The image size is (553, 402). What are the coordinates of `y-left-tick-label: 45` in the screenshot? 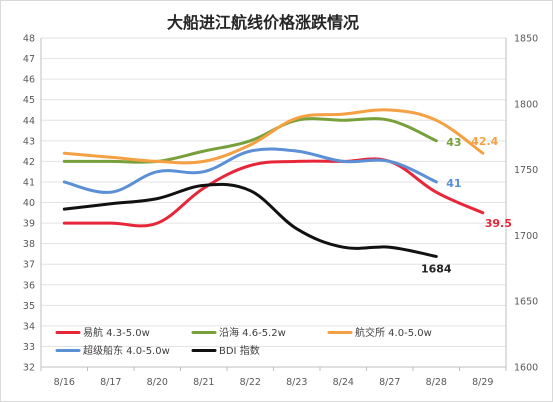 It's located at (29, 100).